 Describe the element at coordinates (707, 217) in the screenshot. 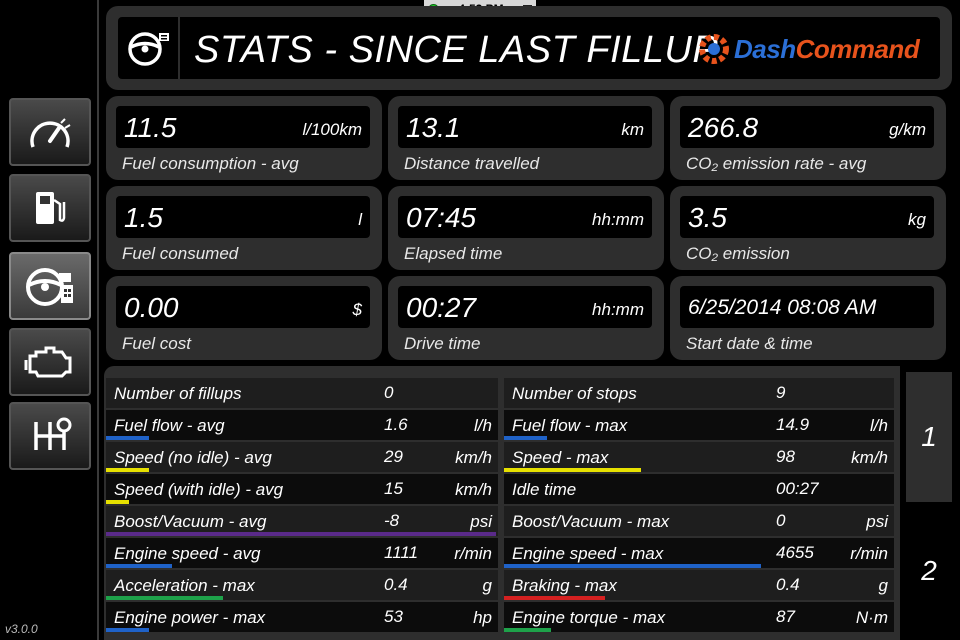

I see `stat-value: 3.5` at that location.